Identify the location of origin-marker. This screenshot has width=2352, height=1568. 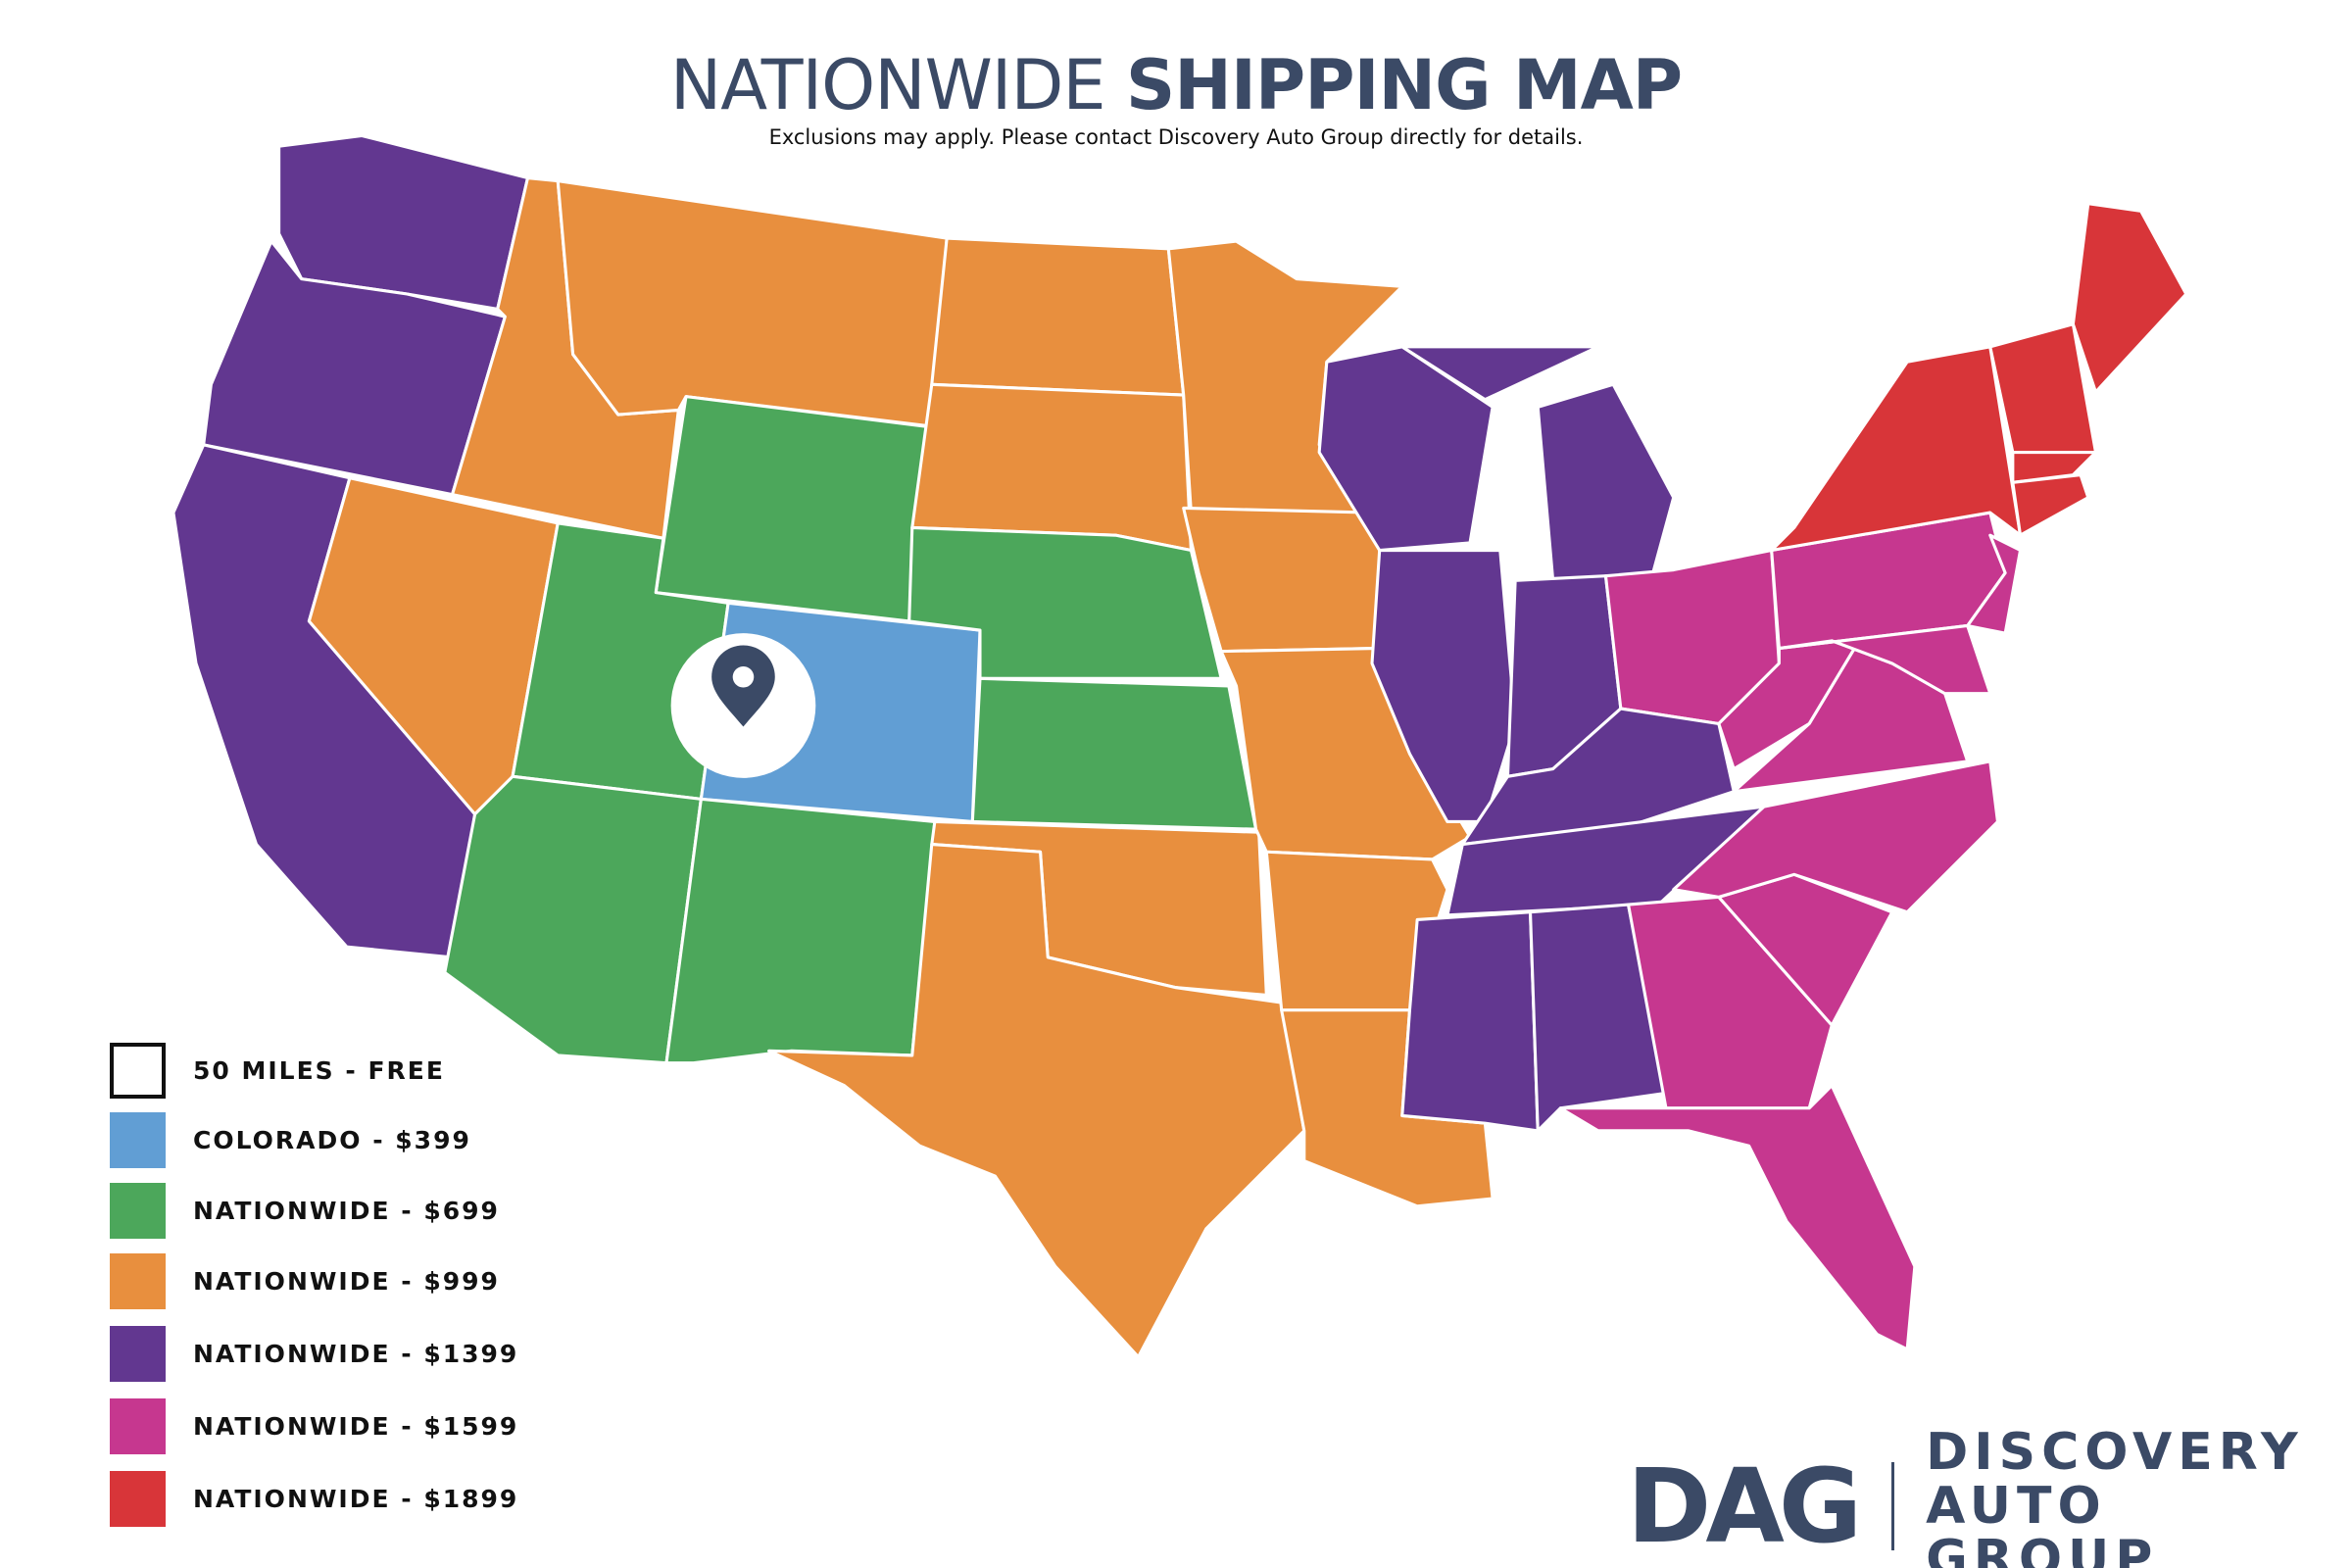
(743, 705).